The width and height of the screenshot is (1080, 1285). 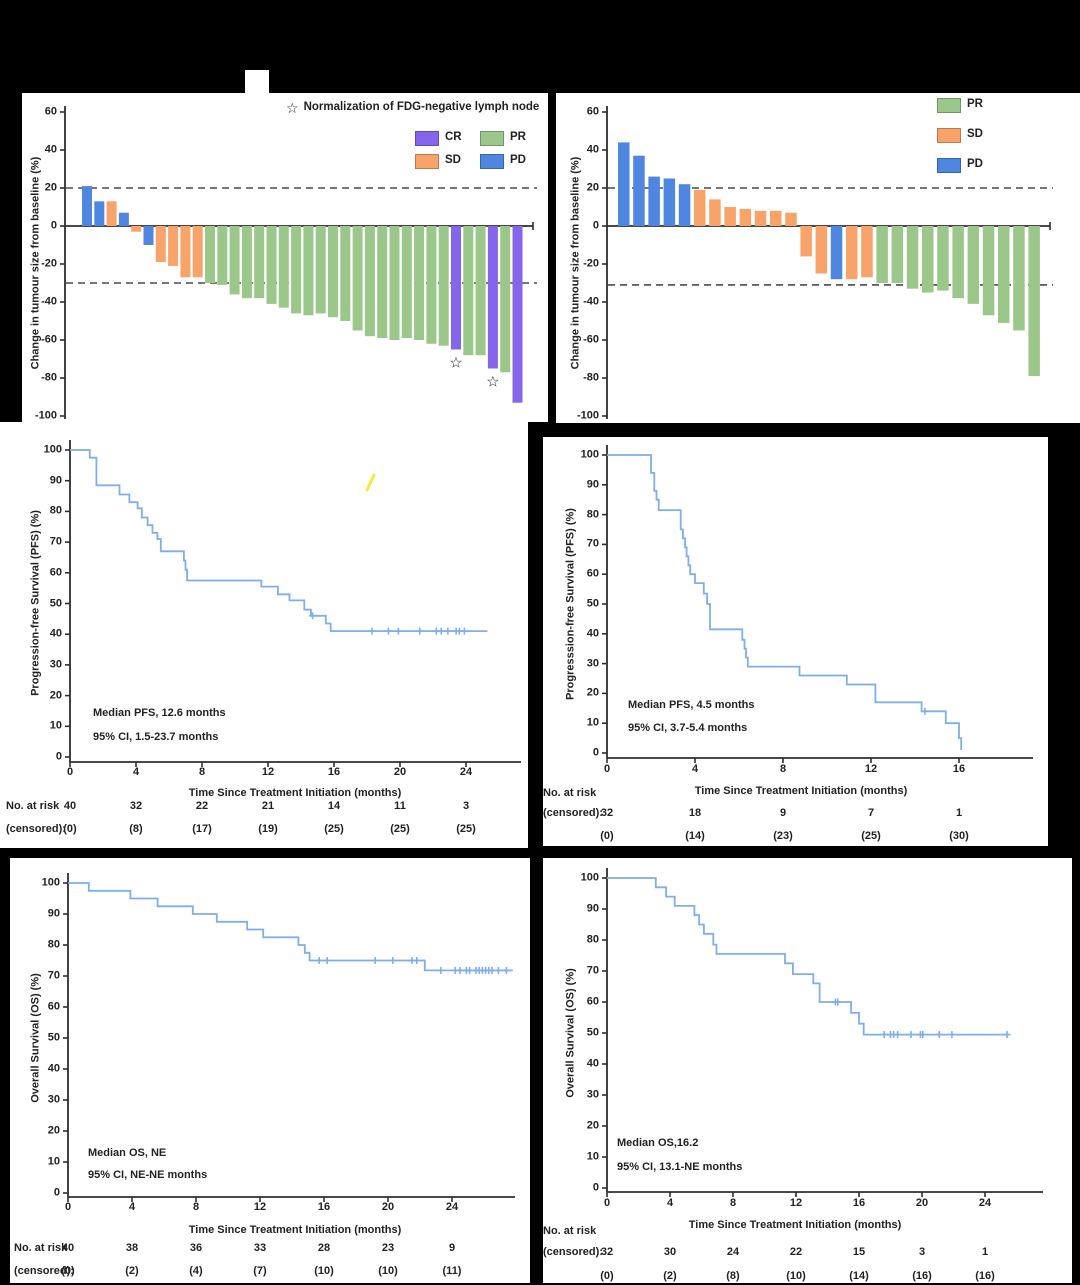 What do you see at coordinates (975, 104) in the screenshot?
I see `legend-label-pr: PR` at bounding box center [975, 104].